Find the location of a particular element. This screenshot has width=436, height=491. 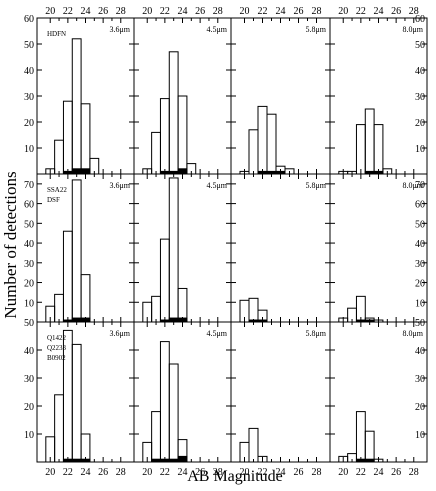

field-label: Q1422 is located at coordinates (57, 338).